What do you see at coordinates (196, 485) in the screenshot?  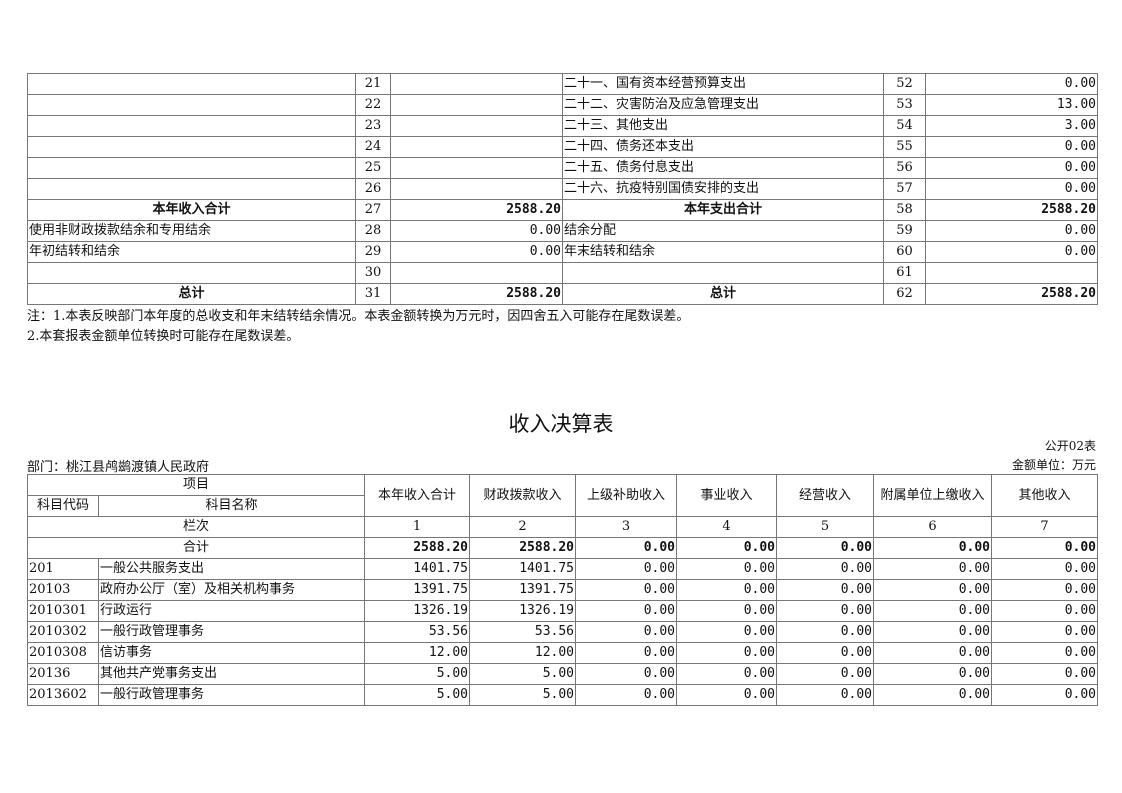 I see `header-item: 项目` at bounding box center [196, 485].